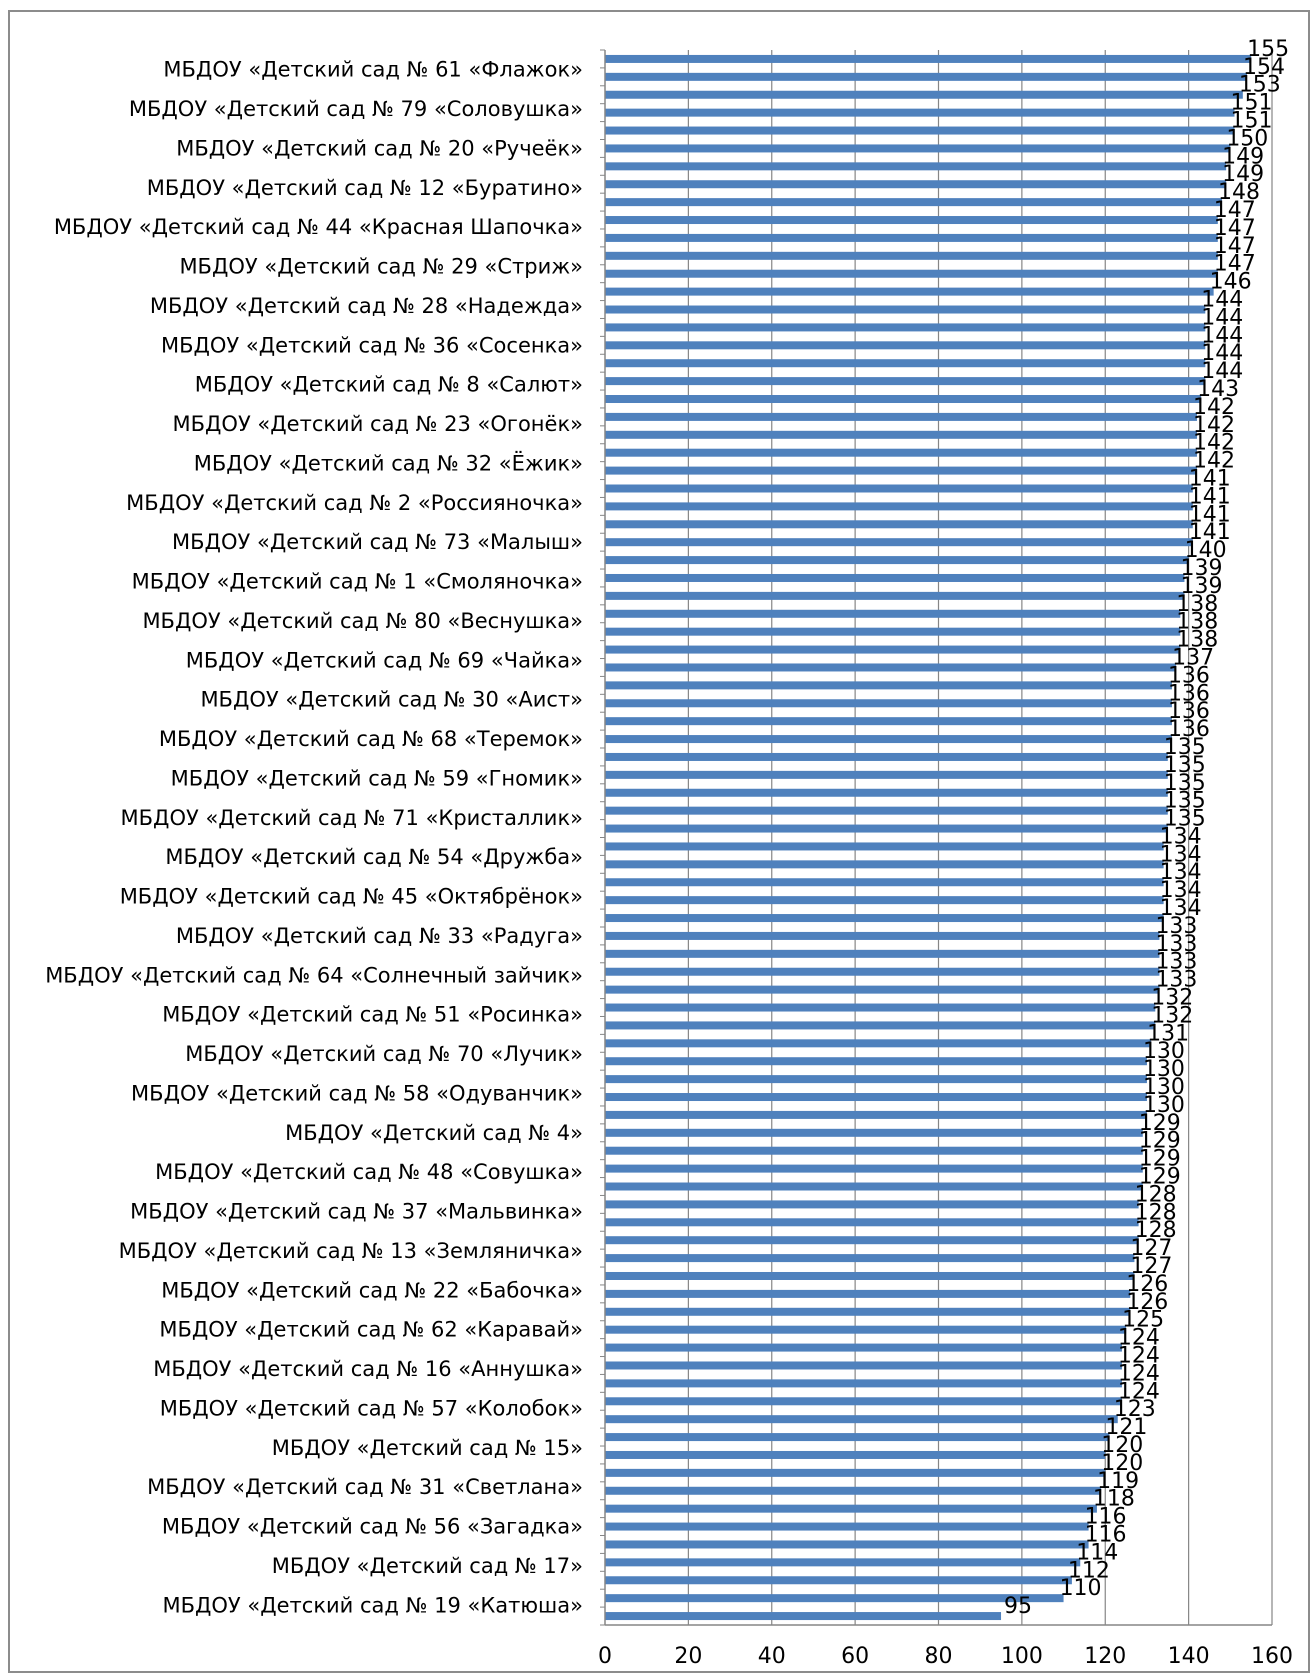 Image resolution: width=1315 pixels, height=1675 pixels. What do you see at coordinates (372, 1015) in the screenshot?
I see `category-label: МБДОУ «Детский сад № 51 «Росинка»` at bounding box center [372, 1015].